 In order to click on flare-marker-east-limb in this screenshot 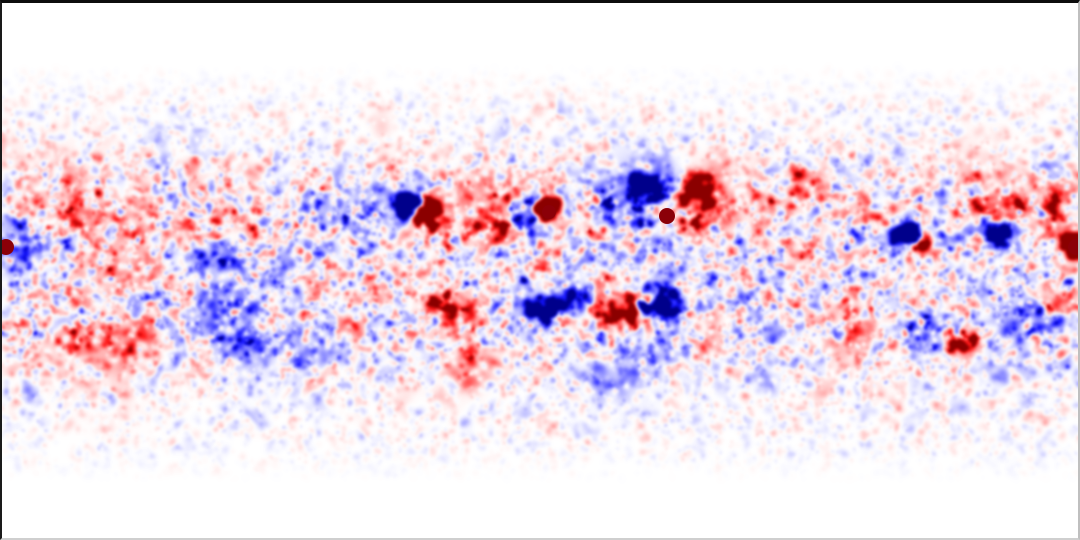, I will do `click(1074, 247)`.